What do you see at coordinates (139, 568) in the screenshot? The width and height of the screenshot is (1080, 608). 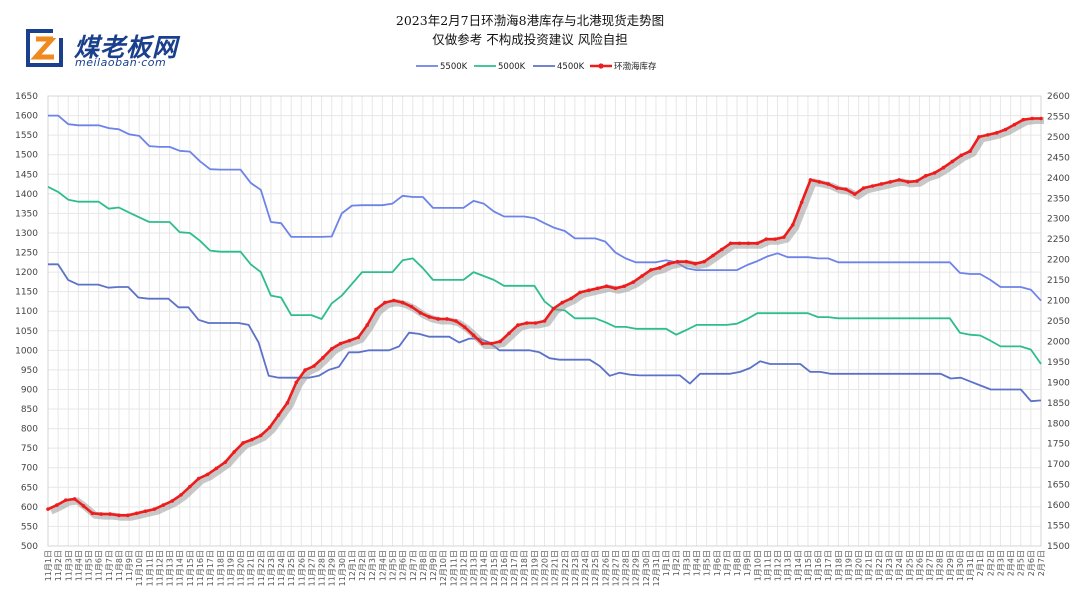 I see `x-tick-label: 11月10日` at bounding box center [139, 568].